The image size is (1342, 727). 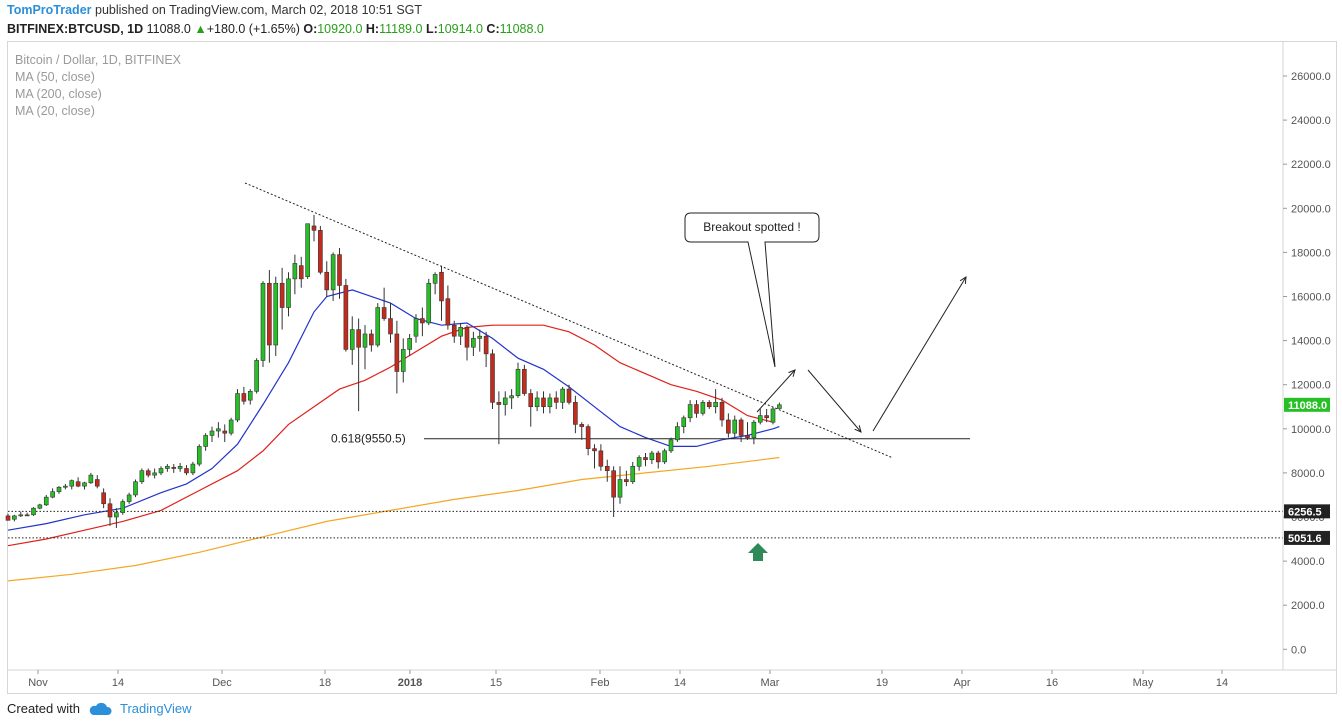 What do you see at coordinates (1308, 474) in the screenshot?
I see `y-tick-label: 8000.0` at bounding box center [1308, 474].